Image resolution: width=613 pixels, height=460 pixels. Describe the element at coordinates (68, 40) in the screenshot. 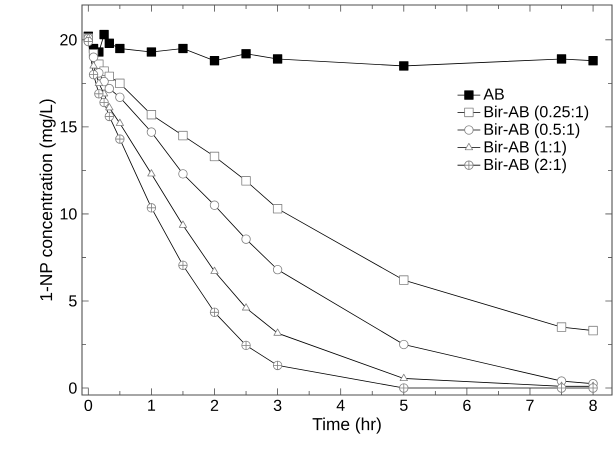

I see `y-tick-label: 20` at that location.